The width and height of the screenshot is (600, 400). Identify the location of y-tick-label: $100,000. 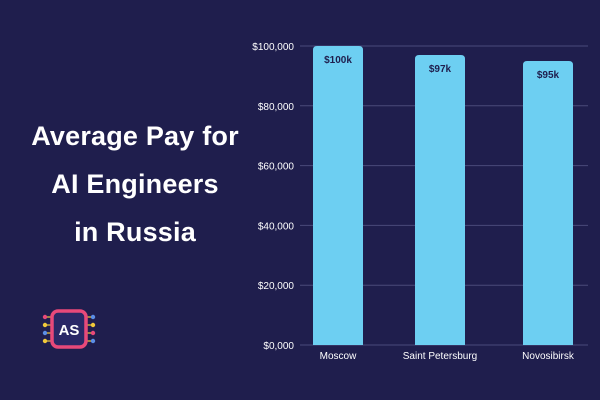
(273, 47).